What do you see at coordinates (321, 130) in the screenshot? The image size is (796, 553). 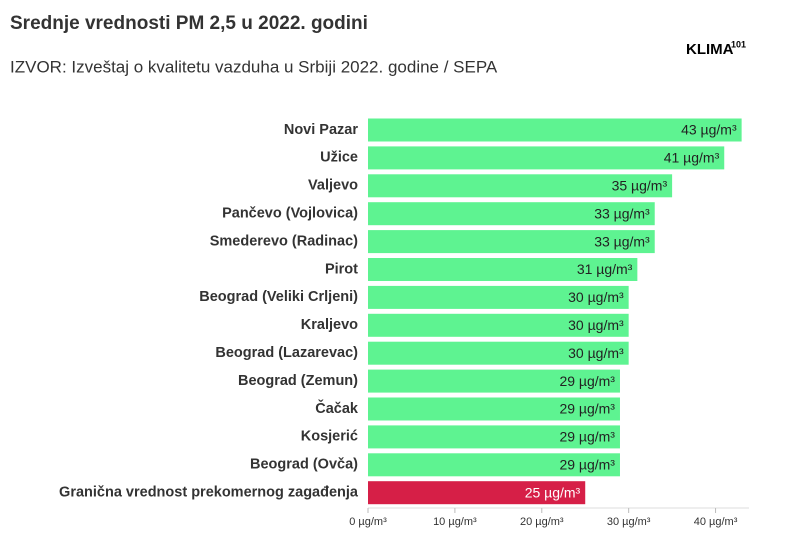 I see `y-tick-label: Novi Pazar` at bounding box center [321, 130].